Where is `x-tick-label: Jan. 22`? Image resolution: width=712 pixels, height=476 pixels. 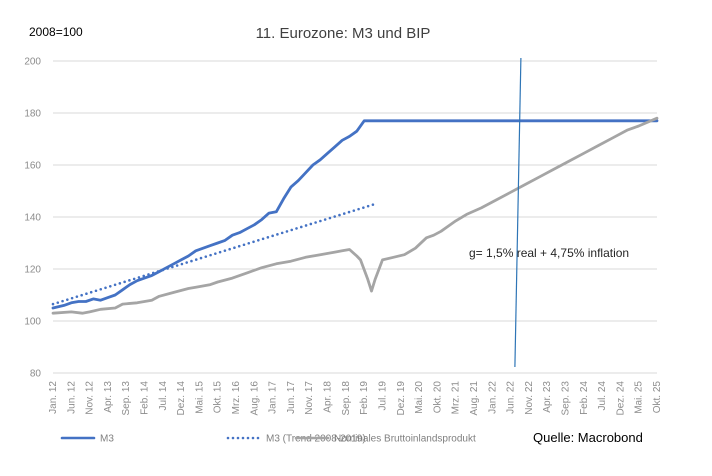 x-tick-label: Jan. 22 is located at coordinates (492, 397).